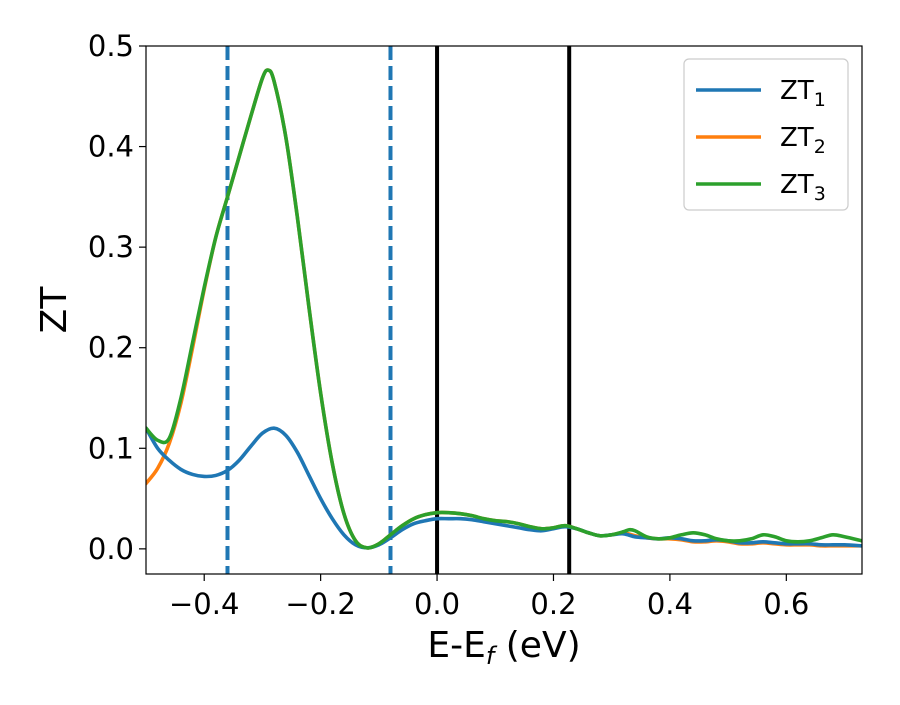  I want to click on x-axis-ticks: −0.4 −0.2 0.0 0.2 0.4 0.6, so click(489, 597).